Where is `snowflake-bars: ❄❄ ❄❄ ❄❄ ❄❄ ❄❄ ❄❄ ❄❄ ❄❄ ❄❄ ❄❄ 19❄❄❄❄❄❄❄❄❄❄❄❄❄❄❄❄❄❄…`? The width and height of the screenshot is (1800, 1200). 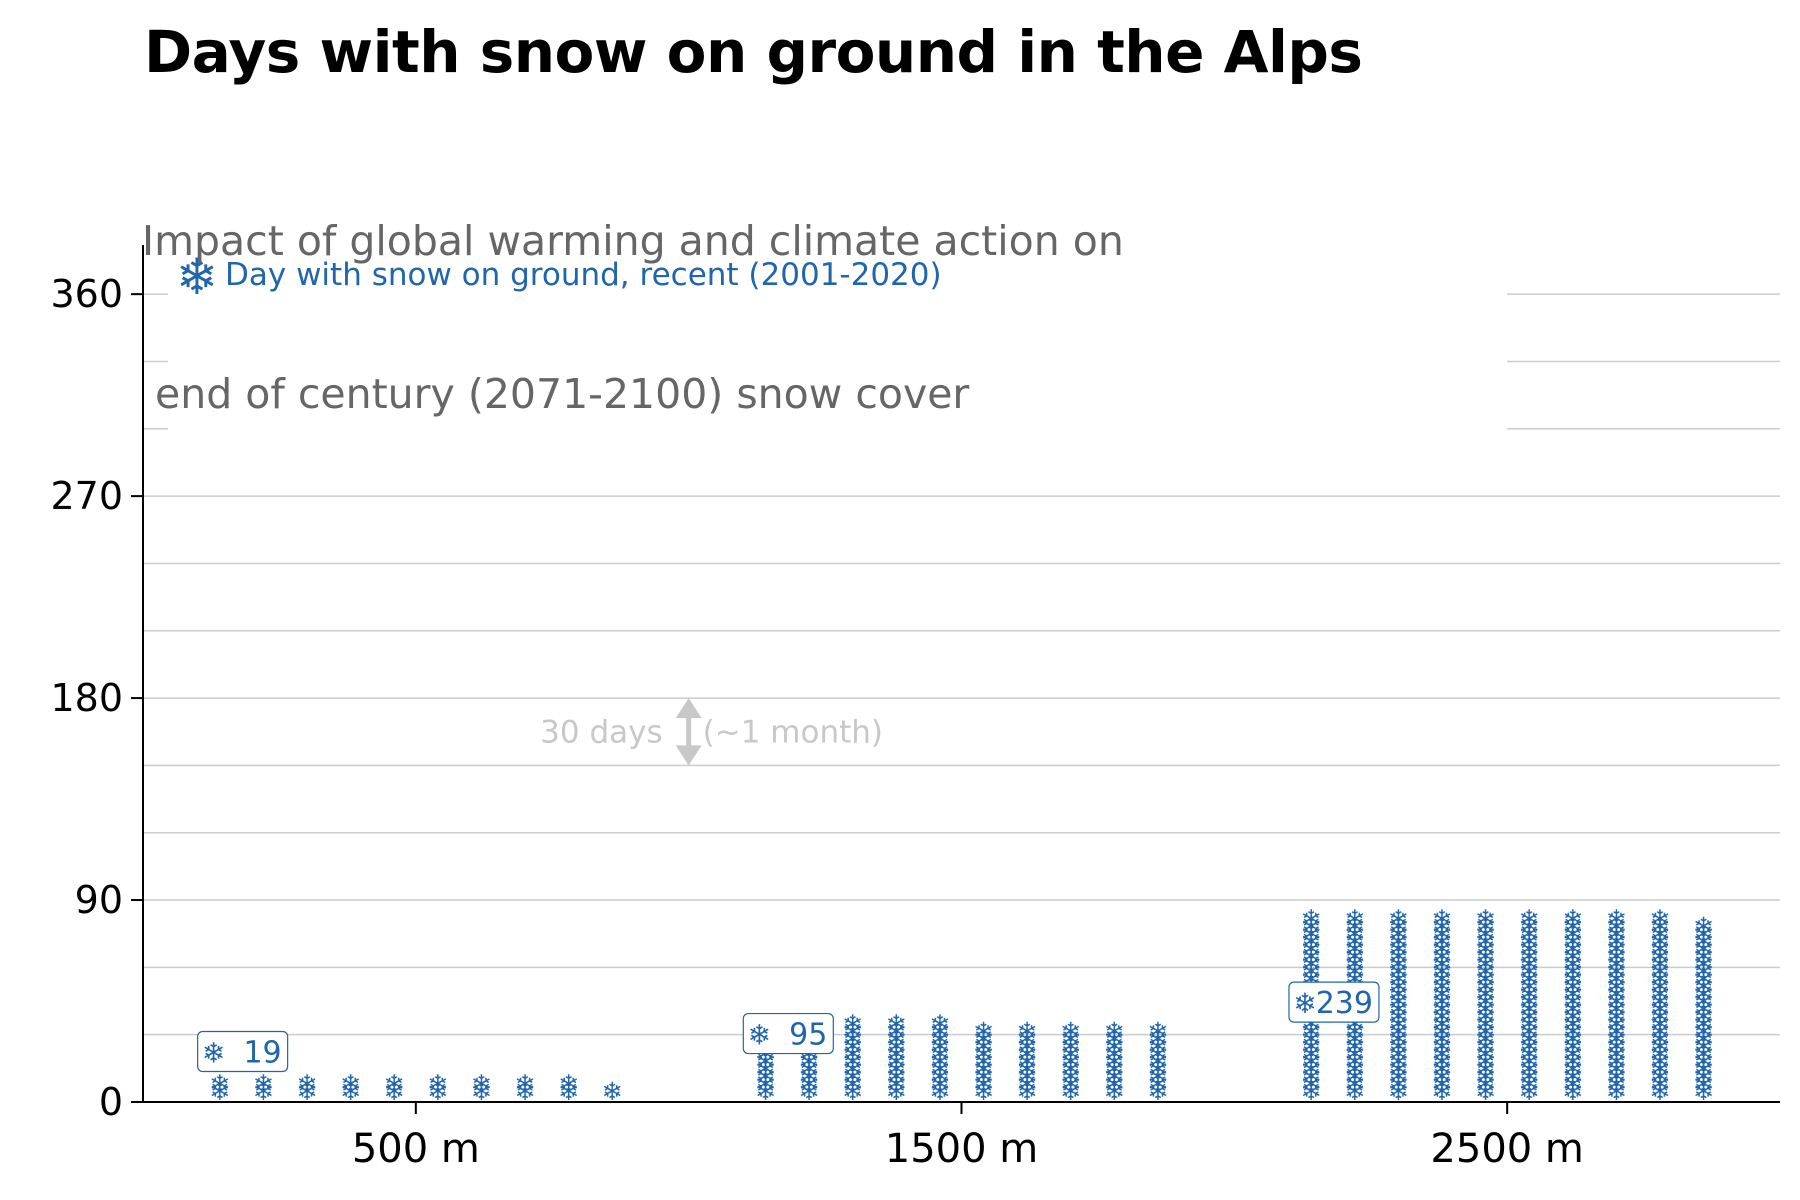 snowflake-bars: ❄❄ ❄❄ ❄❄ ❄❄ ❄❄ ❄❄ ❄❄ ❄❄ ❄❄ ❄❄ 19❄❄❄❄❄❄❄❄❄❄❄❄❄❄❄❄❄❄… is located at coordinates (955, 1006).